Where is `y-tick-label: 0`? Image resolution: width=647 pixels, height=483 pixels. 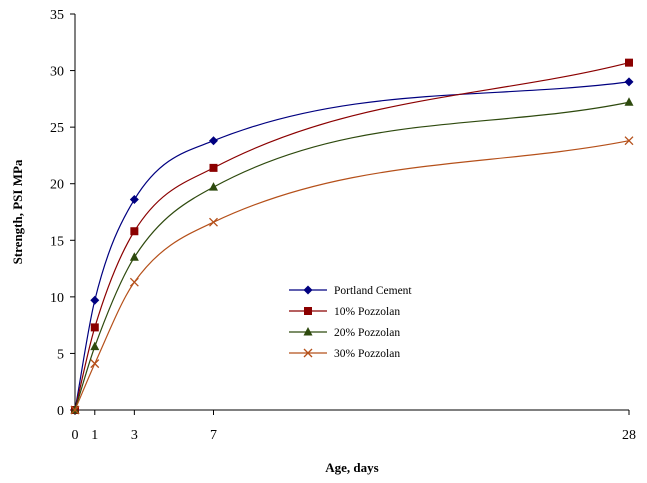 y-tick-label: 0 is located at coordinates (60, 411).